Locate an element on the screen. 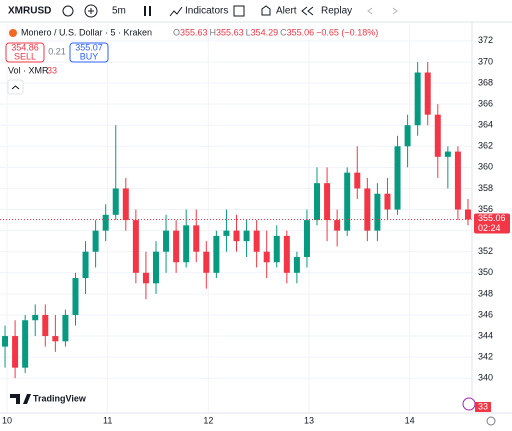 The image size is (512, 431). indicators-icon is located at coordinates (176, 11).